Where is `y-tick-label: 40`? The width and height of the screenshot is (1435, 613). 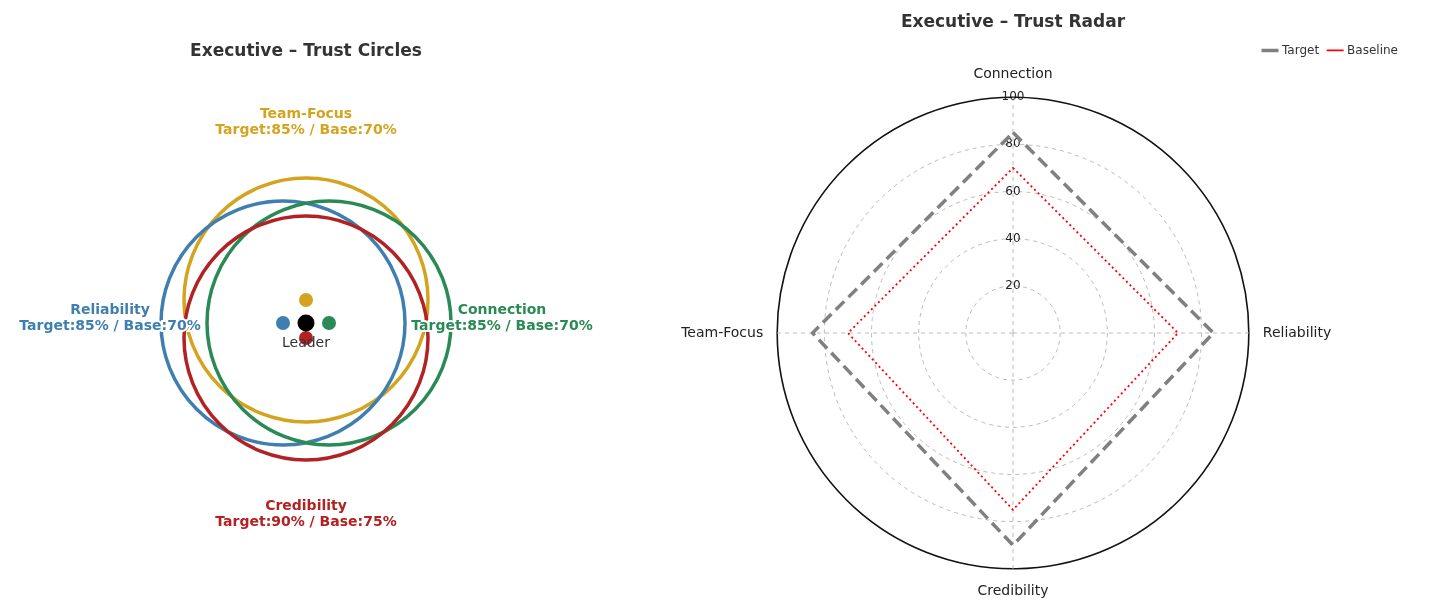
y-tick-label: 40 is located at coordinates (1013, 237).